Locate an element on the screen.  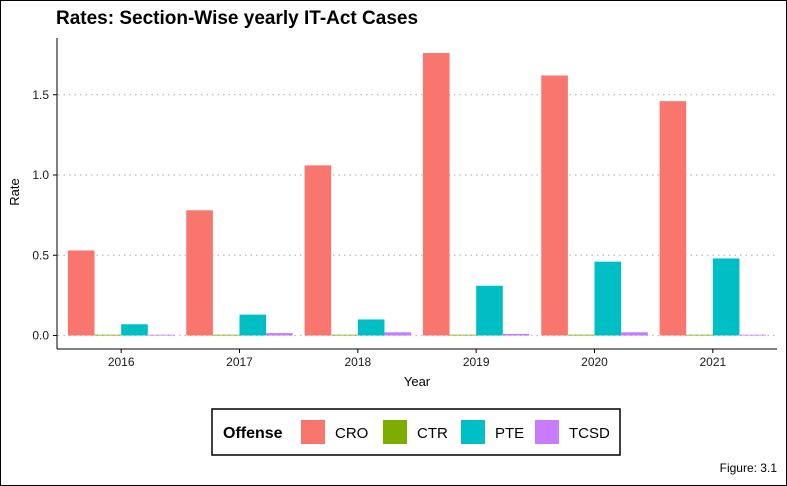
legend-key-ctr is located at coordinates (395, 432).